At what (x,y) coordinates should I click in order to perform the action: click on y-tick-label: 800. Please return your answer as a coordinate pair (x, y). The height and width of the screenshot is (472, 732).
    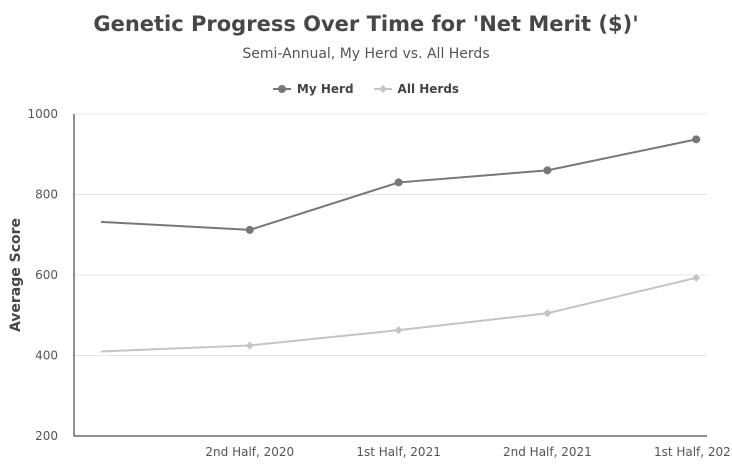
    Looking at the image, I should click on (46, 195).